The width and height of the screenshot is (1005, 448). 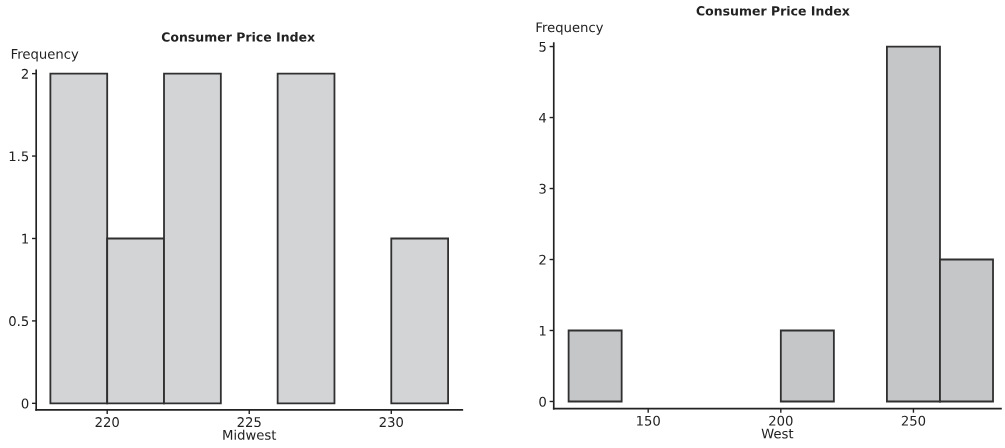 I want to click on y-tick-label: 3, so click(x=542, y=188).